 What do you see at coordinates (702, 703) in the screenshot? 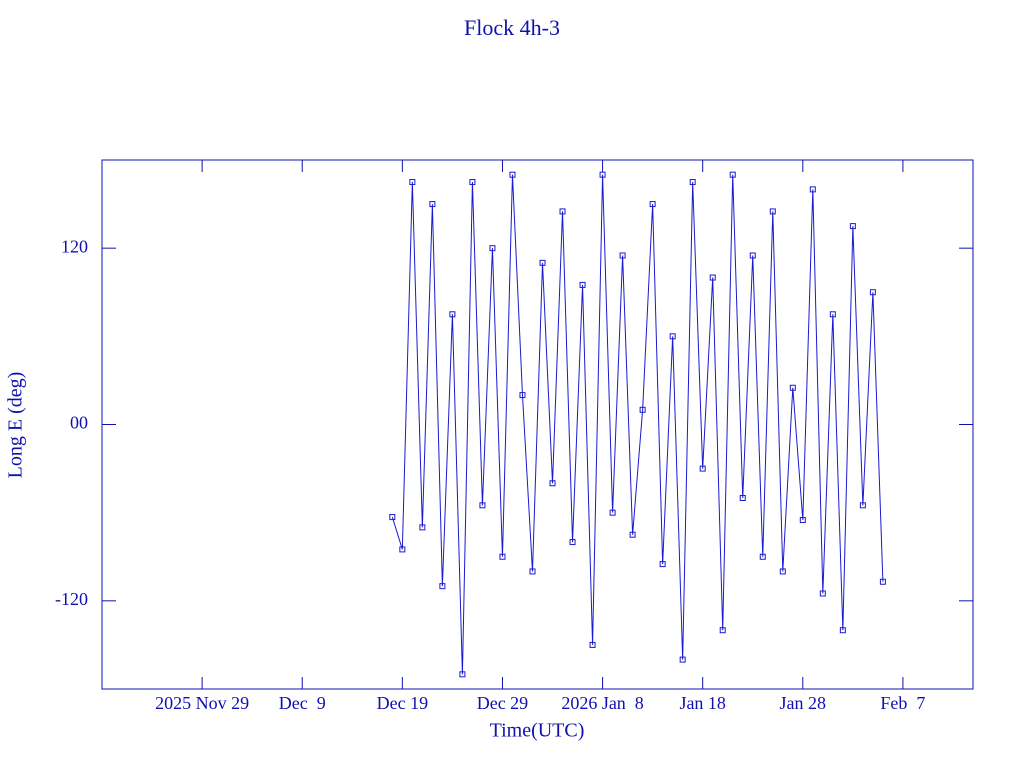
I see `x-tick-label: Jan 18` at bounding box center [702, 703].